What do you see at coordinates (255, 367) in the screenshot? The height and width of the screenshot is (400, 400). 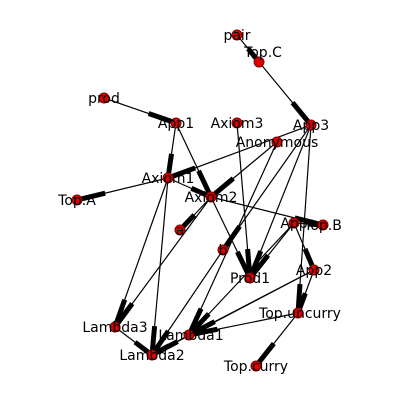 I see `node-label-topcurry: Top.curry` at bounding box center [255, 367].